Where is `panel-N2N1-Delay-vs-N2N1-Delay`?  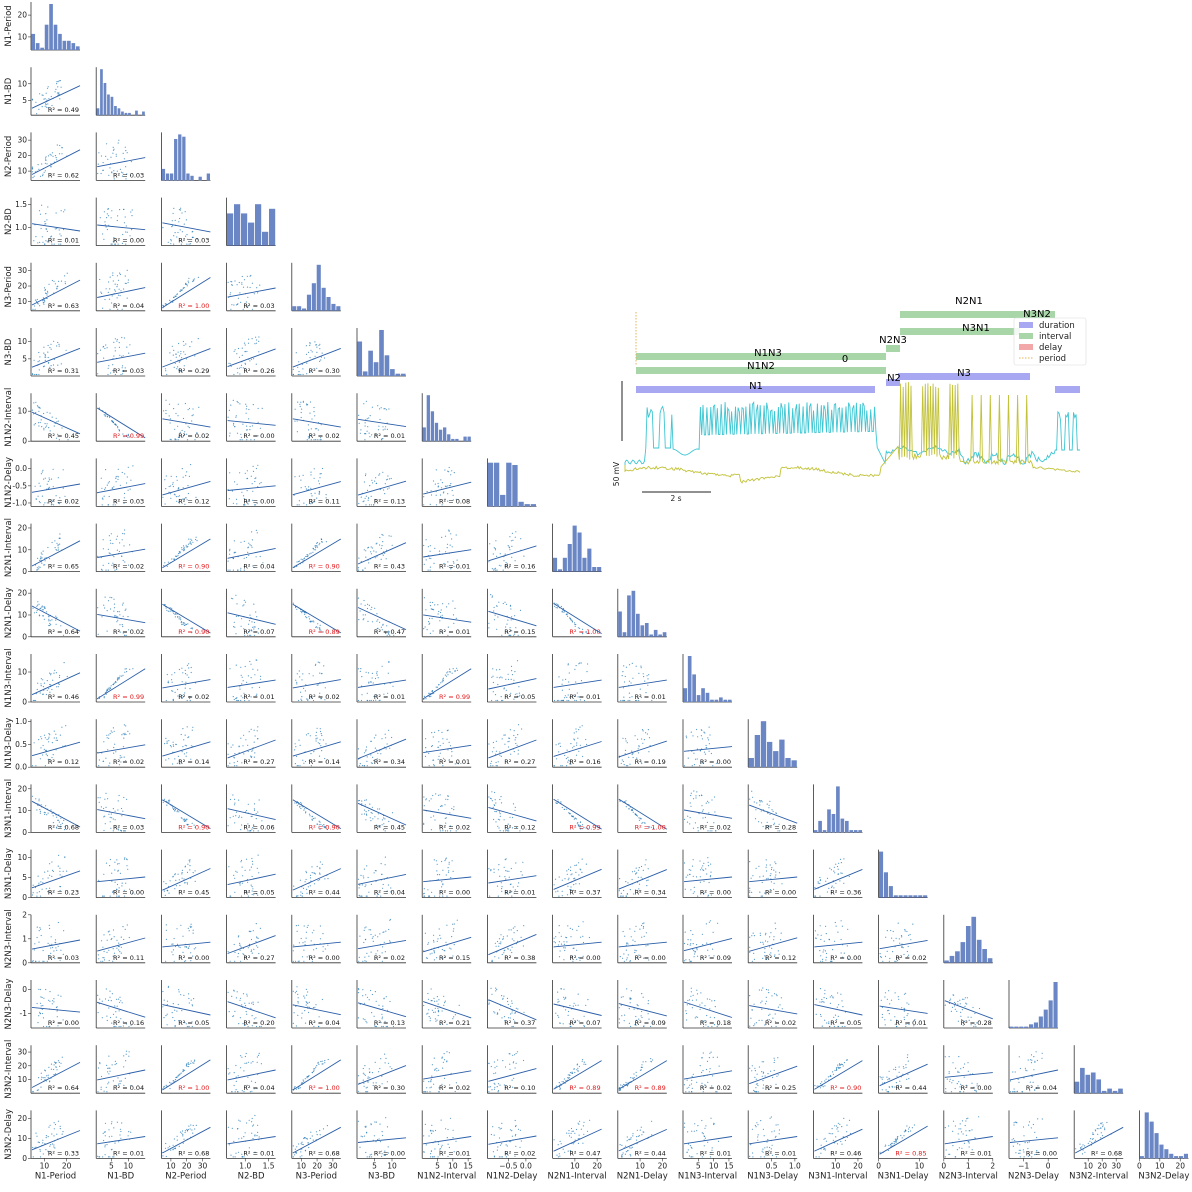
panel-N2N1-Delay-vs-N2N1-Delay is located at coordinates (642, 613).